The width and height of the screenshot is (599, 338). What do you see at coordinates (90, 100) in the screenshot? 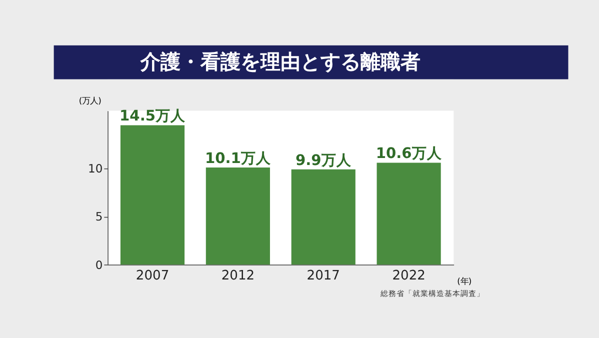
I see `y-axis-title: (万人)` at bounding box center [90, 100].